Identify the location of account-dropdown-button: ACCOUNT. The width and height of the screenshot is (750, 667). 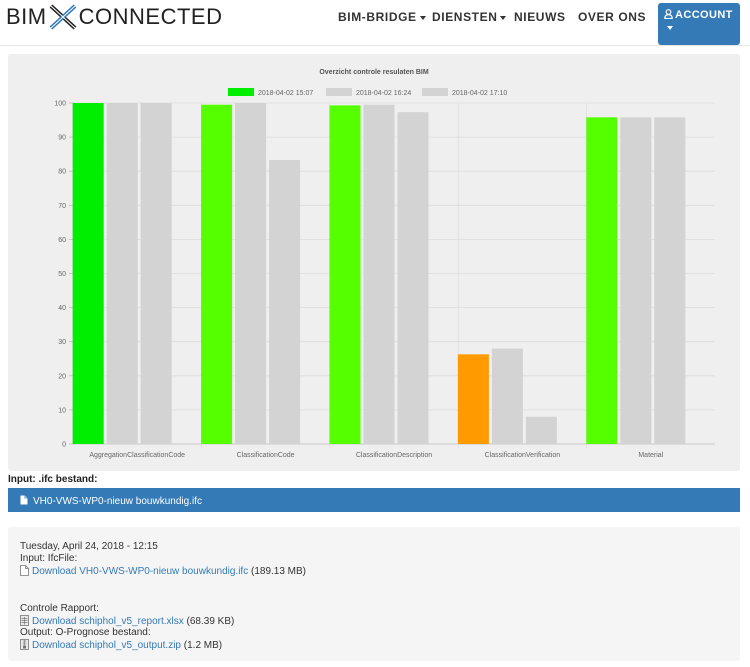
(699, 24).